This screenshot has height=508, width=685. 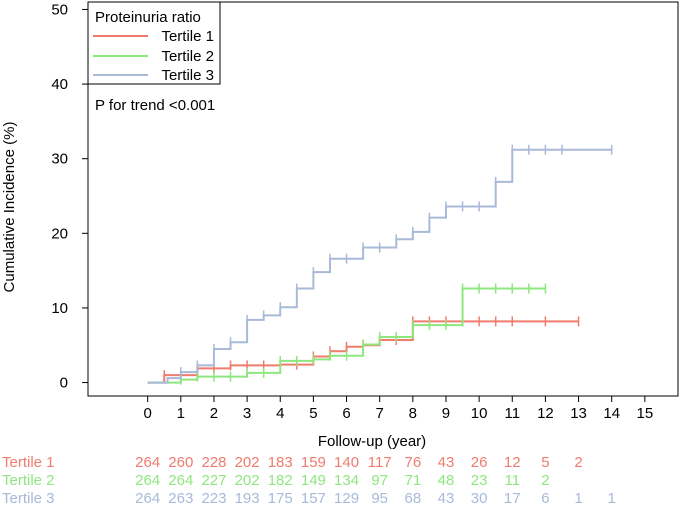 I want to click on risk-count: 5, so click(x=545, y=462).